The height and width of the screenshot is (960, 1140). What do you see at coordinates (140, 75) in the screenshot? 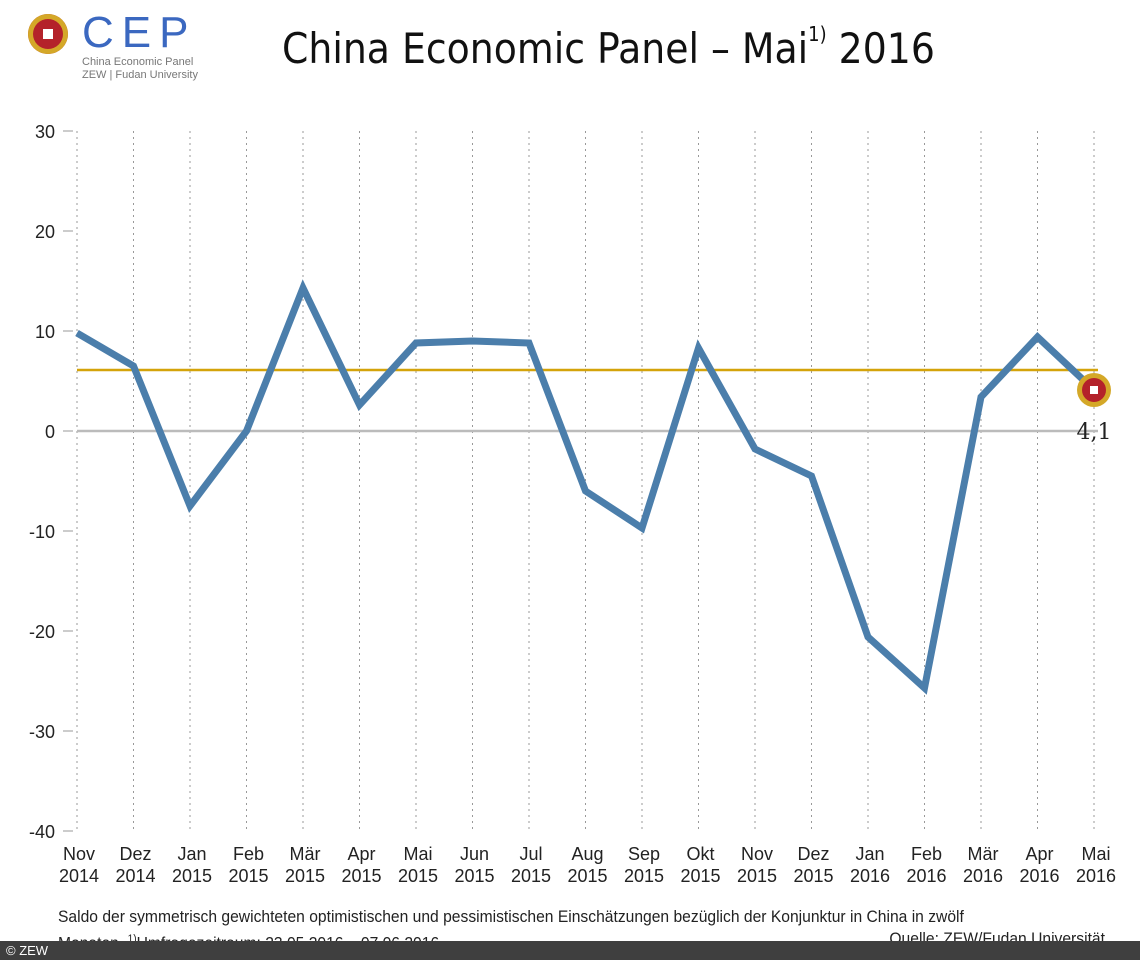
I see `logo-line-2: ZEW | Fudan University` at bounding box center [140, 75].